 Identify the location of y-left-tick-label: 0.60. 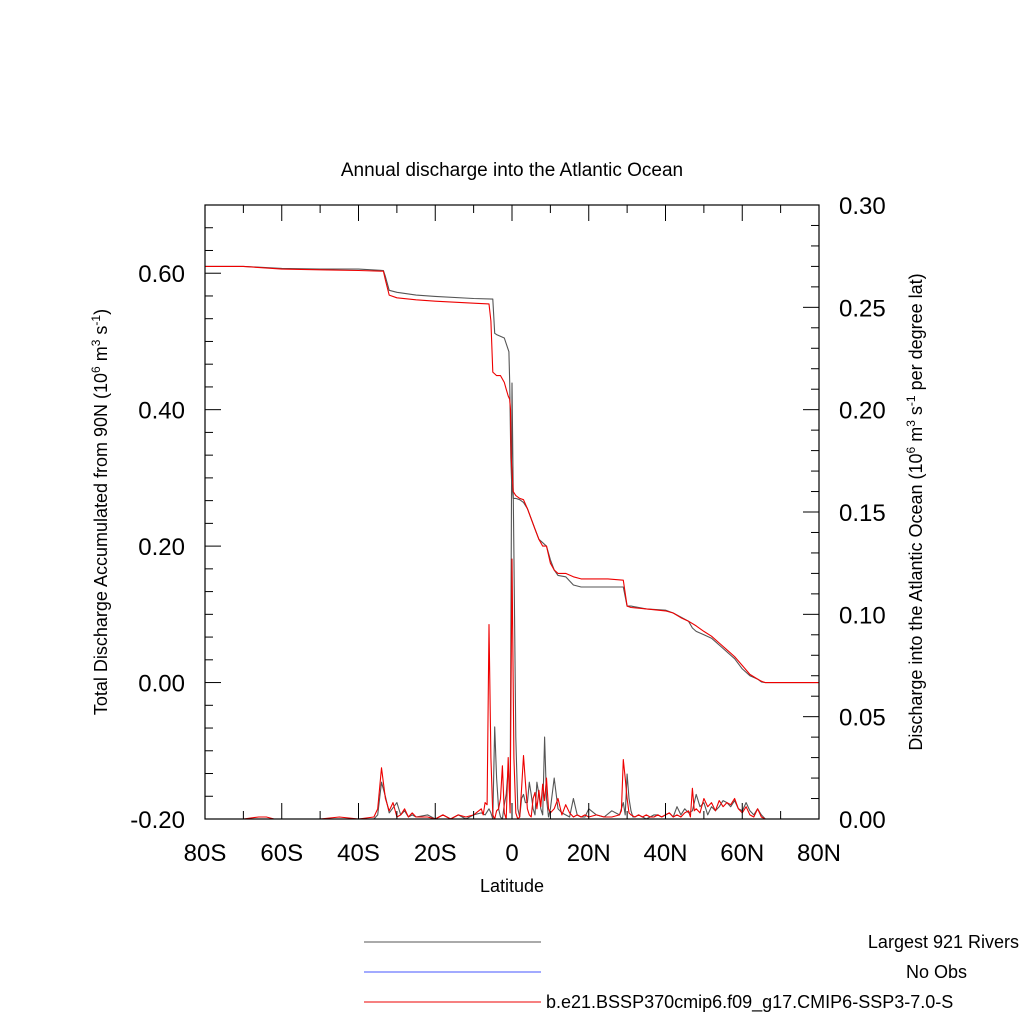
(161, 274).